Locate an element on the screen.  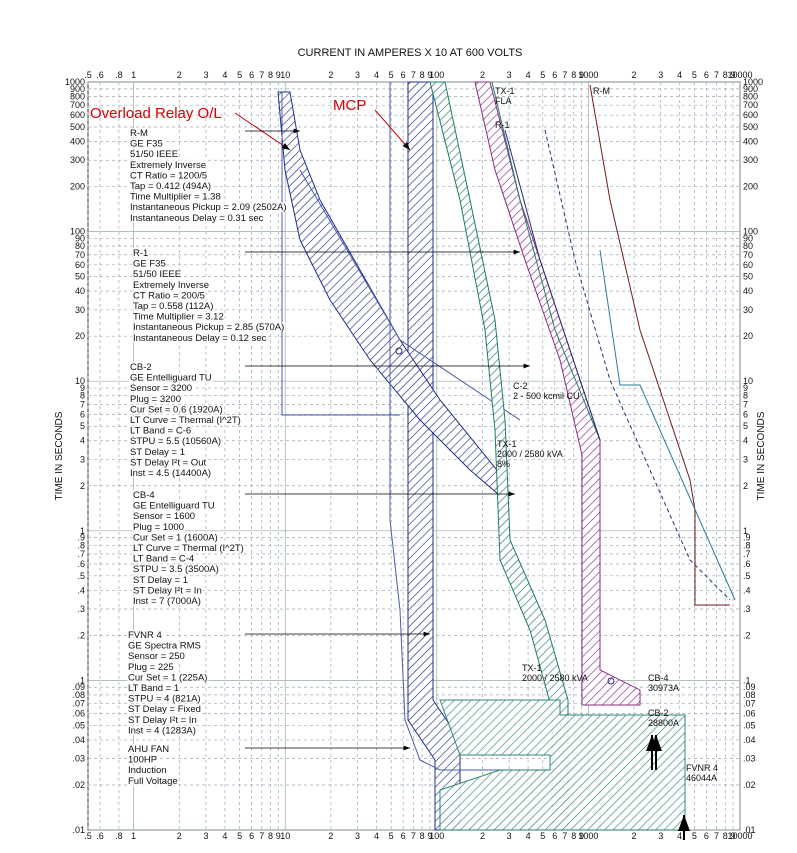
block-line: FVNR 4 is located at coordinates (145, 635).